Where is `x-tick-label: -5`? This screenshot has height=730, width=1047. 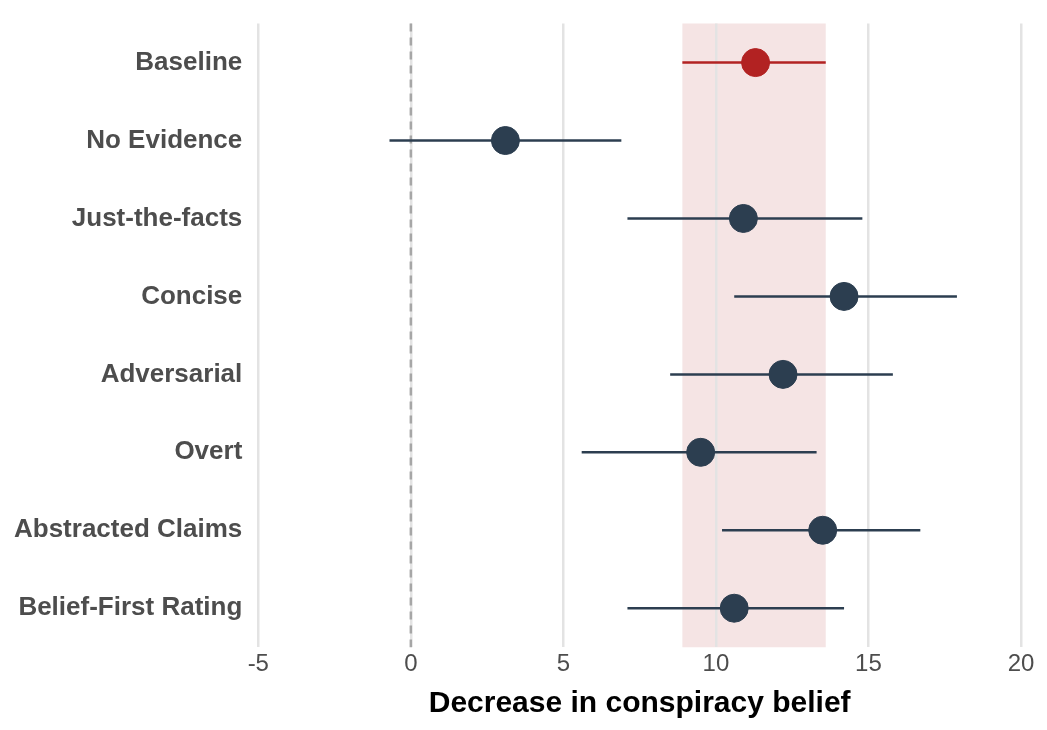 x-tick-label: -5 is located at coordinates (258, 663).